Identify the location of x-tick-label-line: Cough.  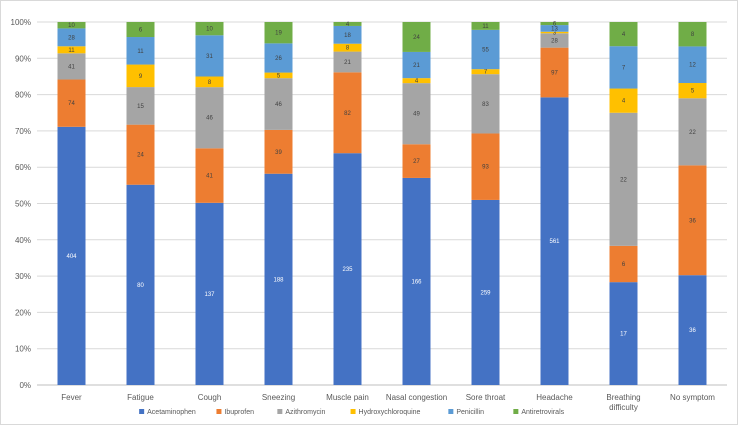
(210, 397).